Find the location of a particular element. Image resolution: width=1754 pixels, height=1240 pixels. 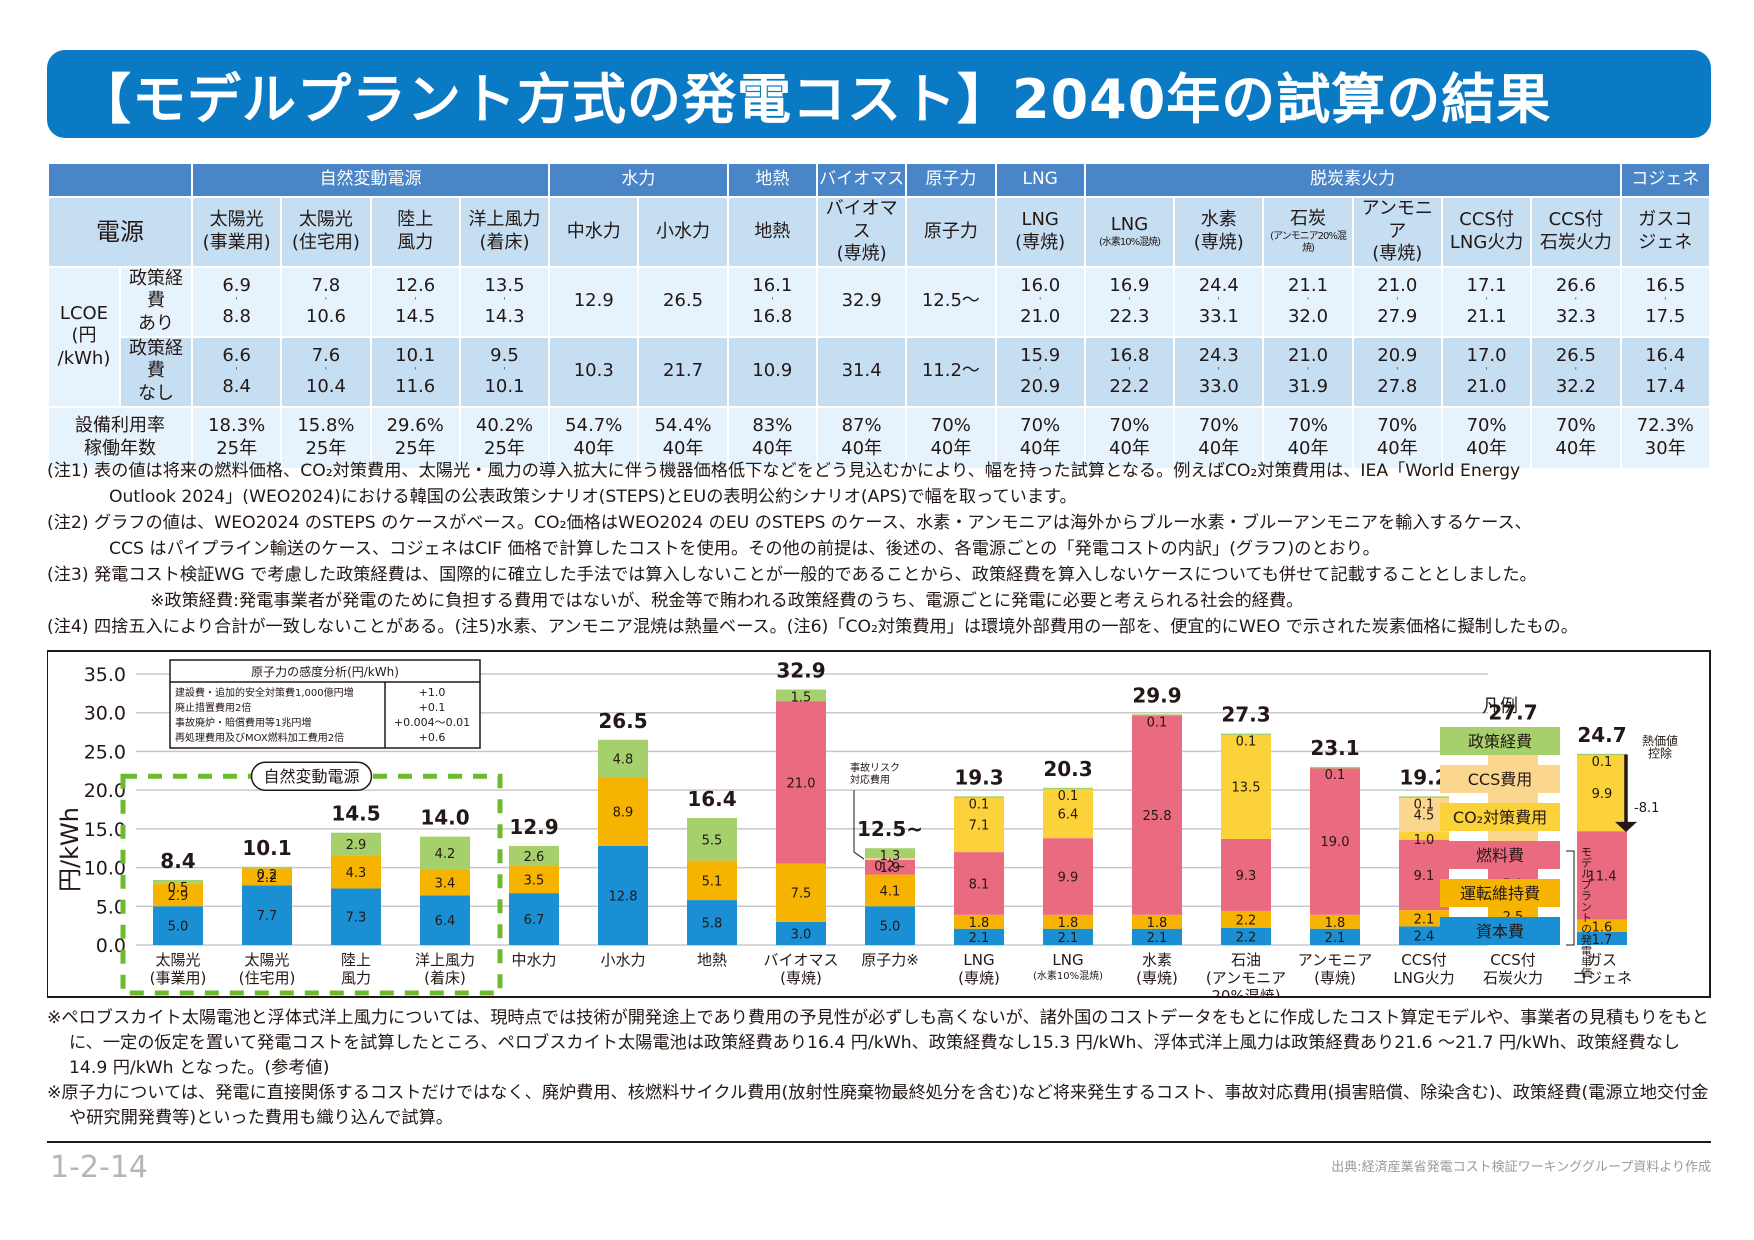

lcoe-value: 12.6 ˈ 14.5 is located at coordinates (415, 301).